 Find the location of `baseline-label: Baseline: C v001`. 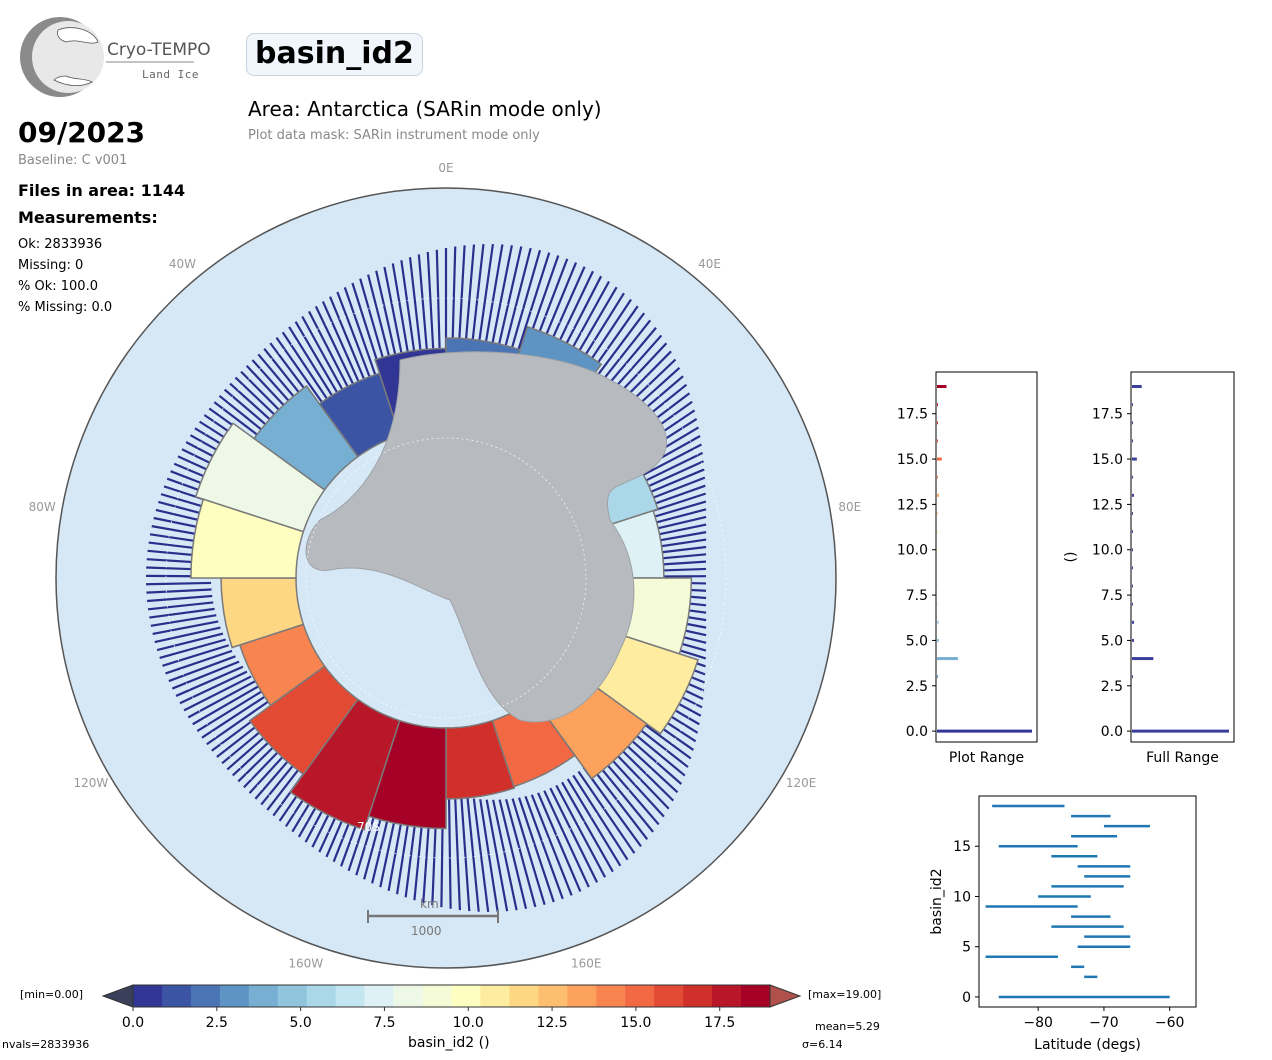

baseline-label: Baseline: C v001 is located at coordinates (73, 160).